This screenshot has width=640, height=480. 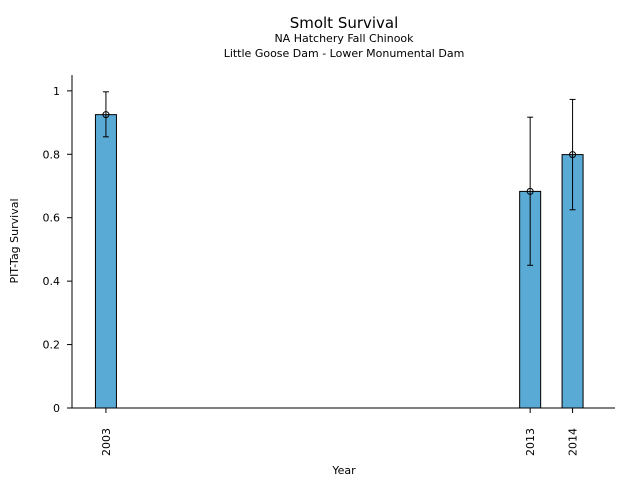 What do you see at coordinates (106, 442) in the screenshot?
I see `x-tick-label: 2003` at bounding box center [106, 442].